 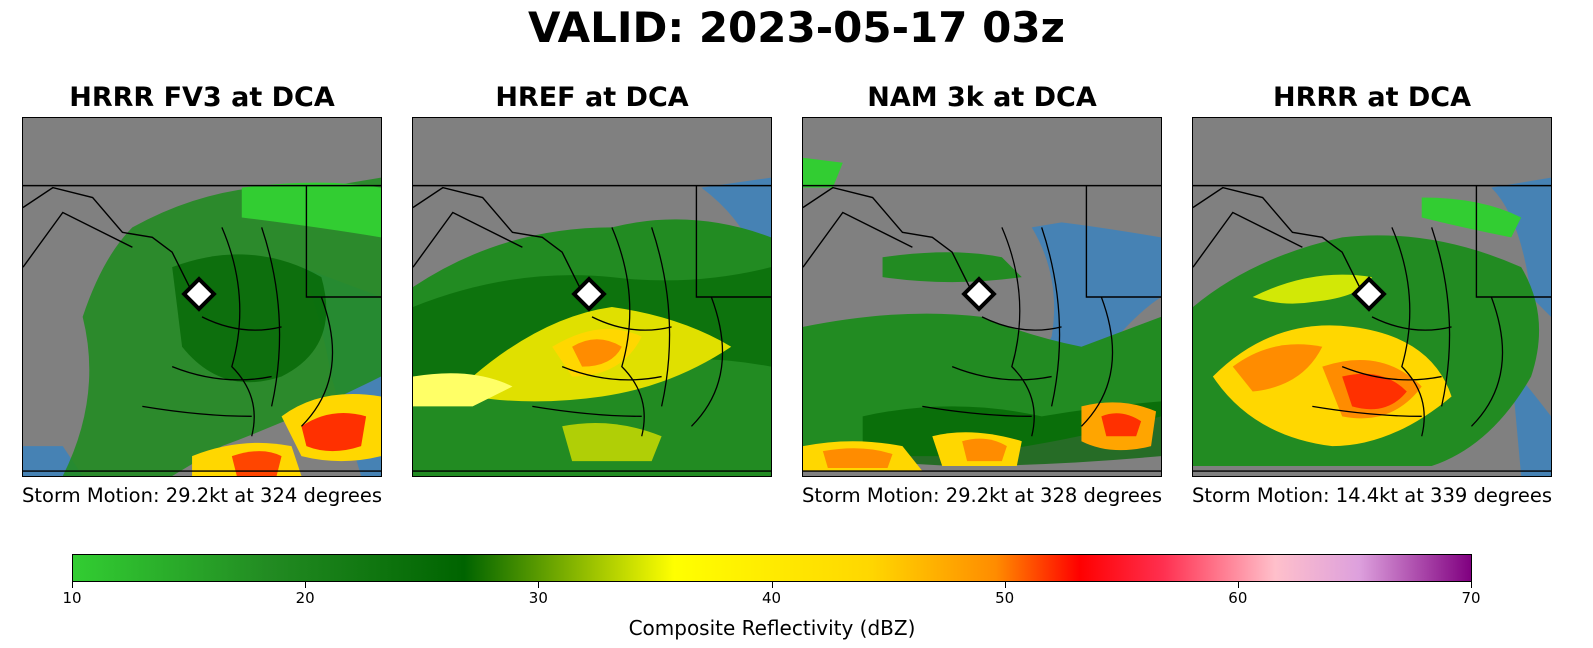 I want to click on colorbar, so click(x=772, y=568).